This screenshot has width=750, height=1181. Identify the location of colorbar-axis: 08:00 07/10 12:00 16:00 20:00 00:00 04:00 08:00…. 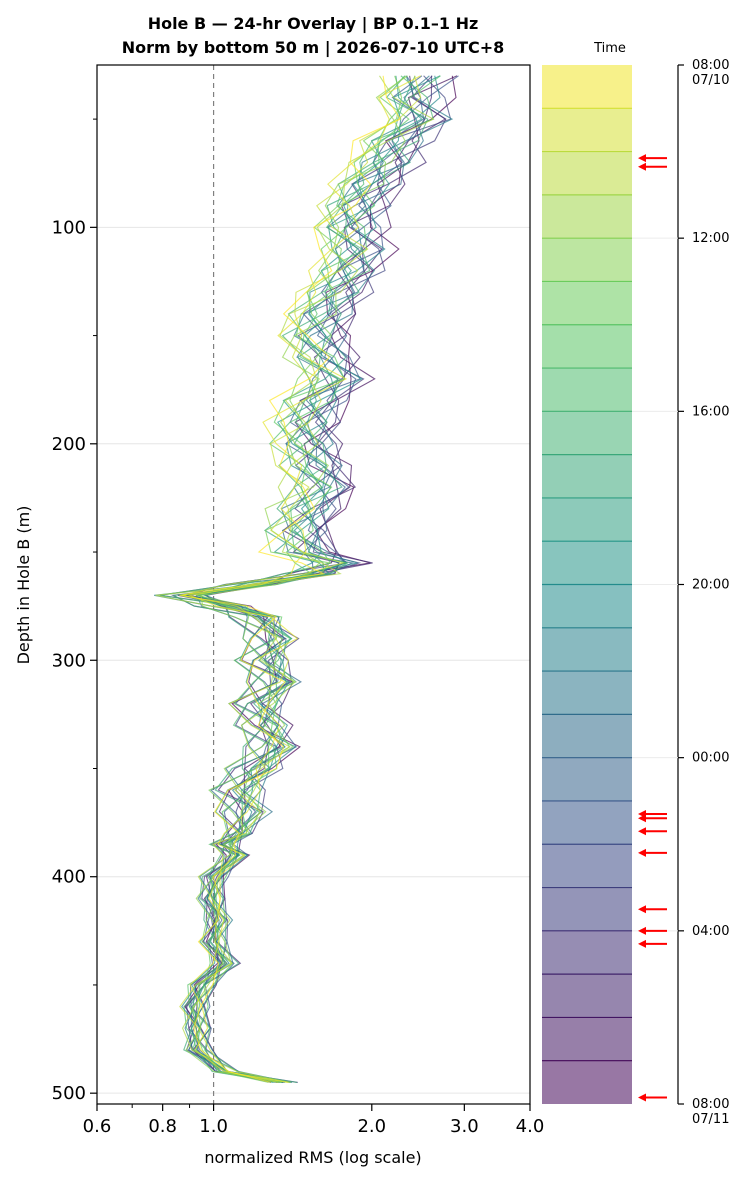
(680, 592).